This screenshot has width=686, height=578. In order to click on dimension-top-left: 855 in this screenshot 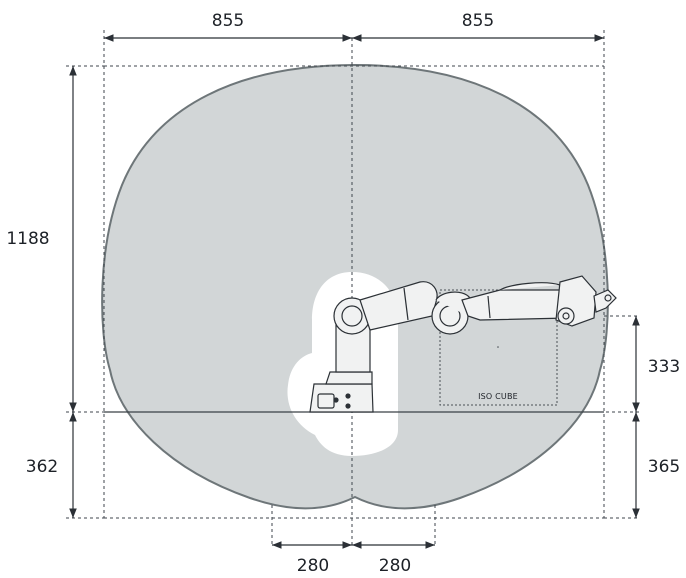, I will do `click(228, 21)`.